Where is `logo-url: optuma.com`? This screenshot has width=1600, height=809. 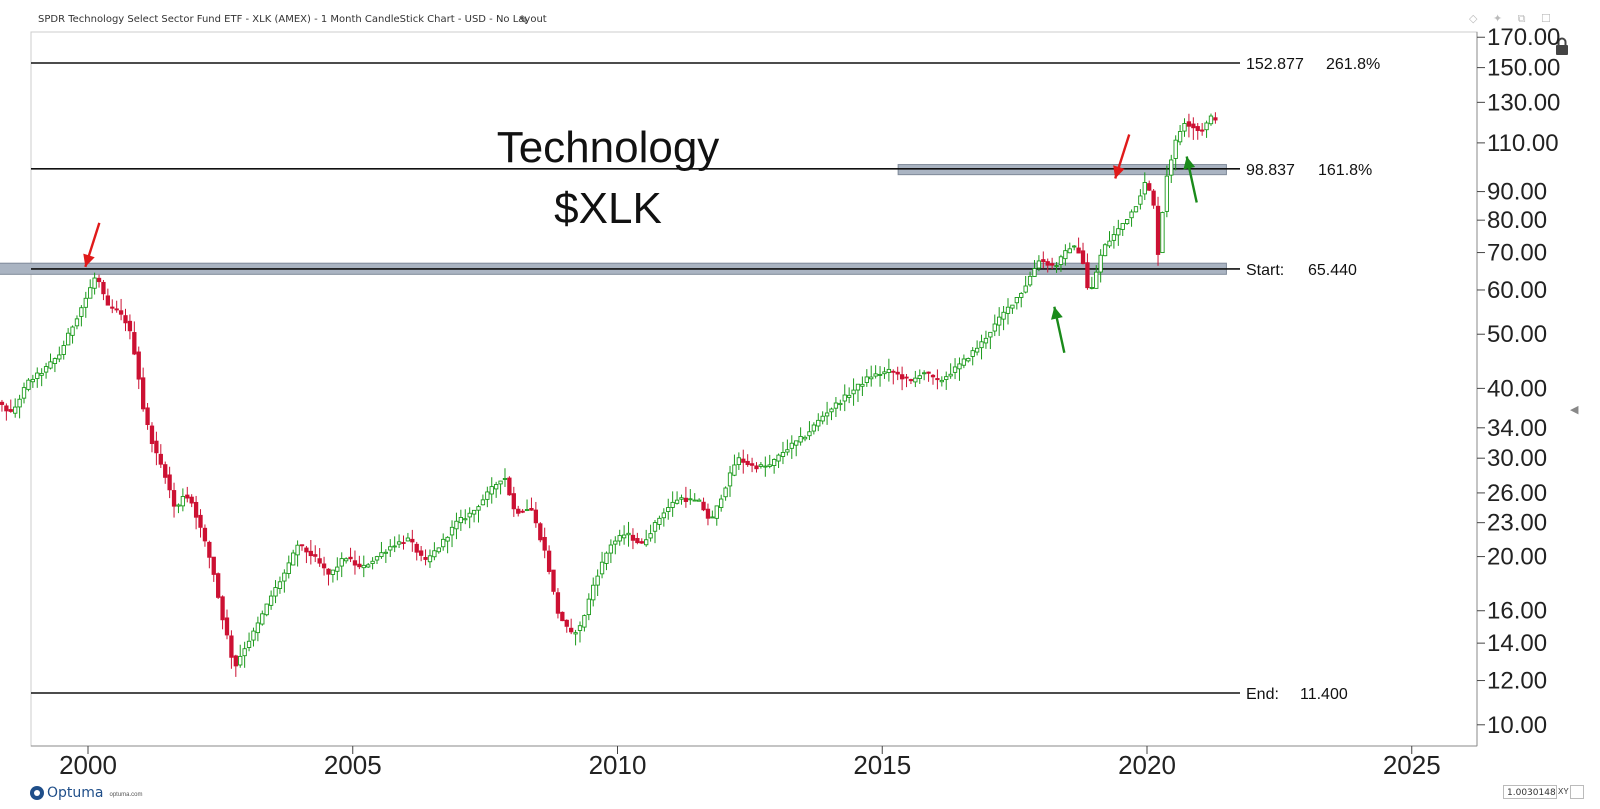
logo-url: optuma.com is located at coordinates (126, 795).